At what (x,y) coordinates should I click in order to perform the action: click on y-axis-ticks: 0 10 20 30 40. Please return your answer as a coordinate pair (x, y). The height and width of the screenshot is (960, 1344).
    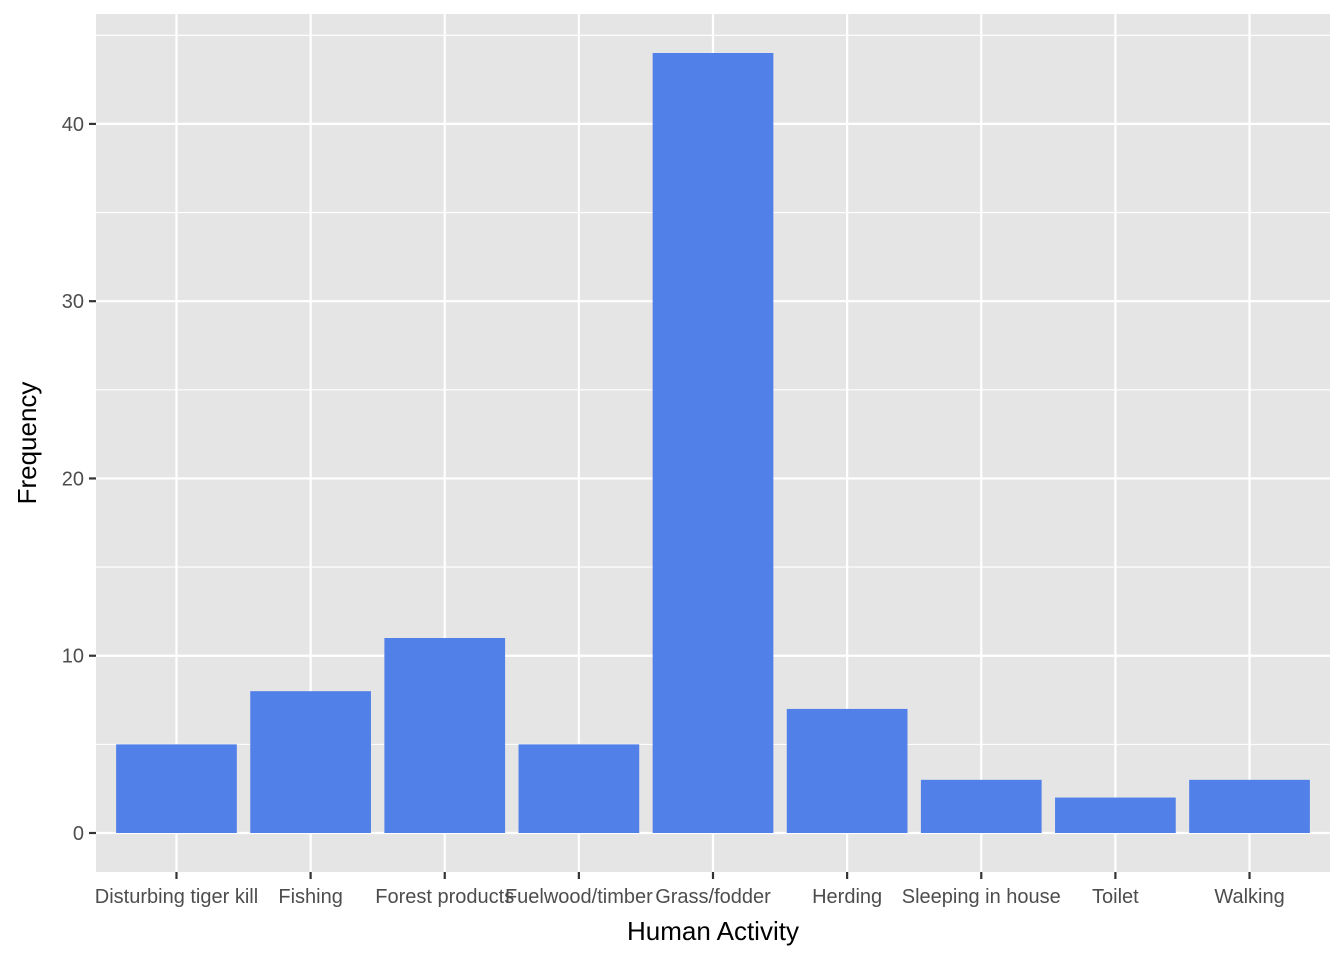
    Looking at the image, I should click on (79, 479).